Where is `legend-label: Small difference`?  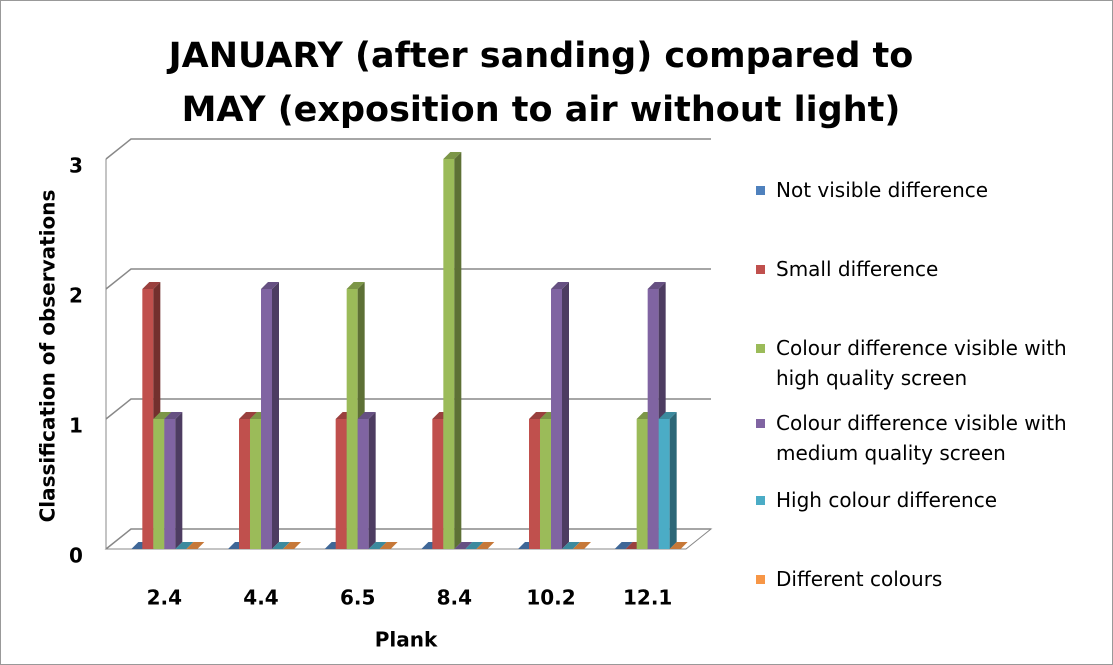
legend-label: Small difference is located at coordinates (857, 269).